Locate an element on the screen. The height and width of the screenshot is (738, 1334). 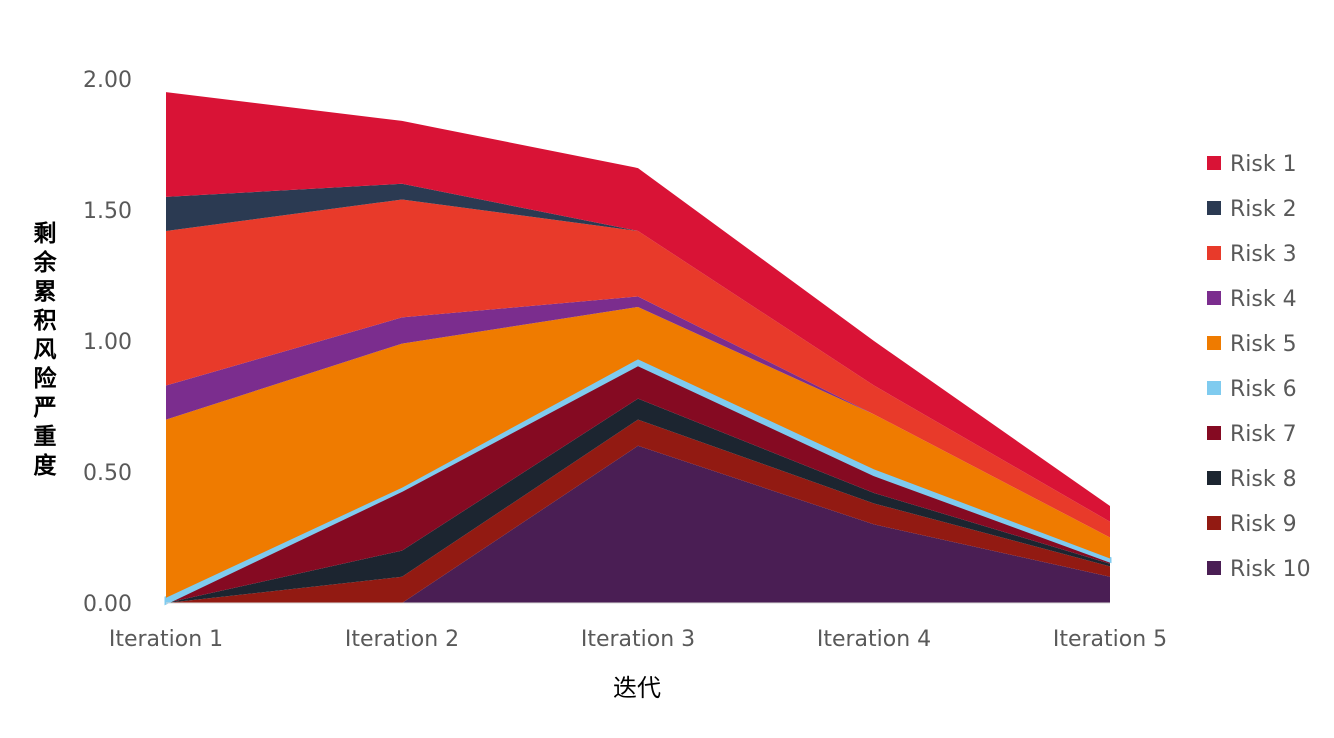
x-tick-label: Iteration 3 is located at coordinates (638, 639).